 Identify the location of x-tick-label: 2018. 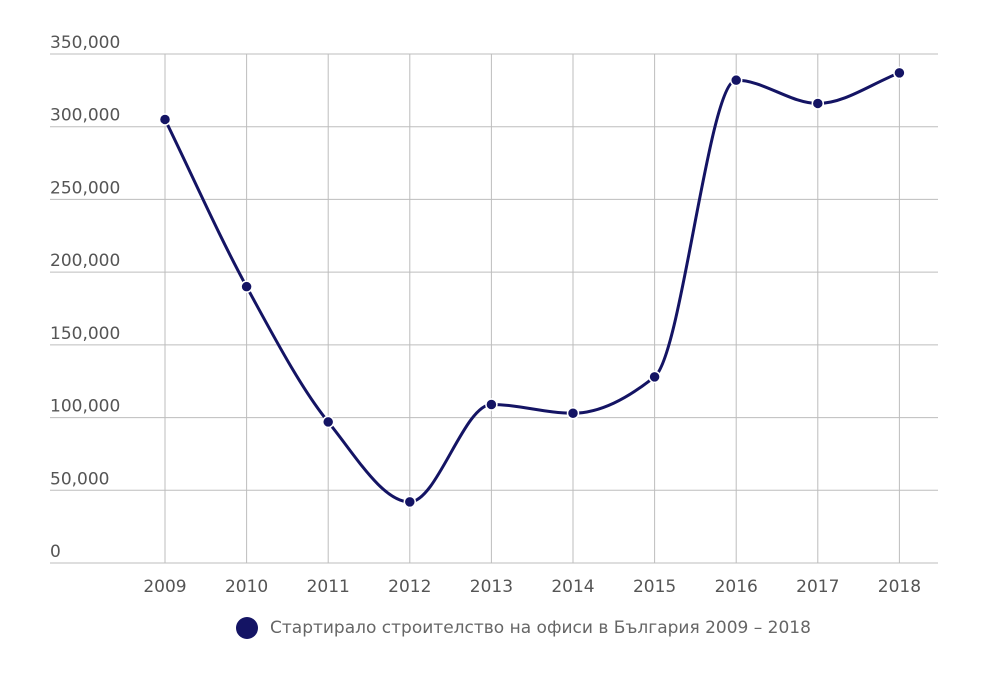
(899, 587).